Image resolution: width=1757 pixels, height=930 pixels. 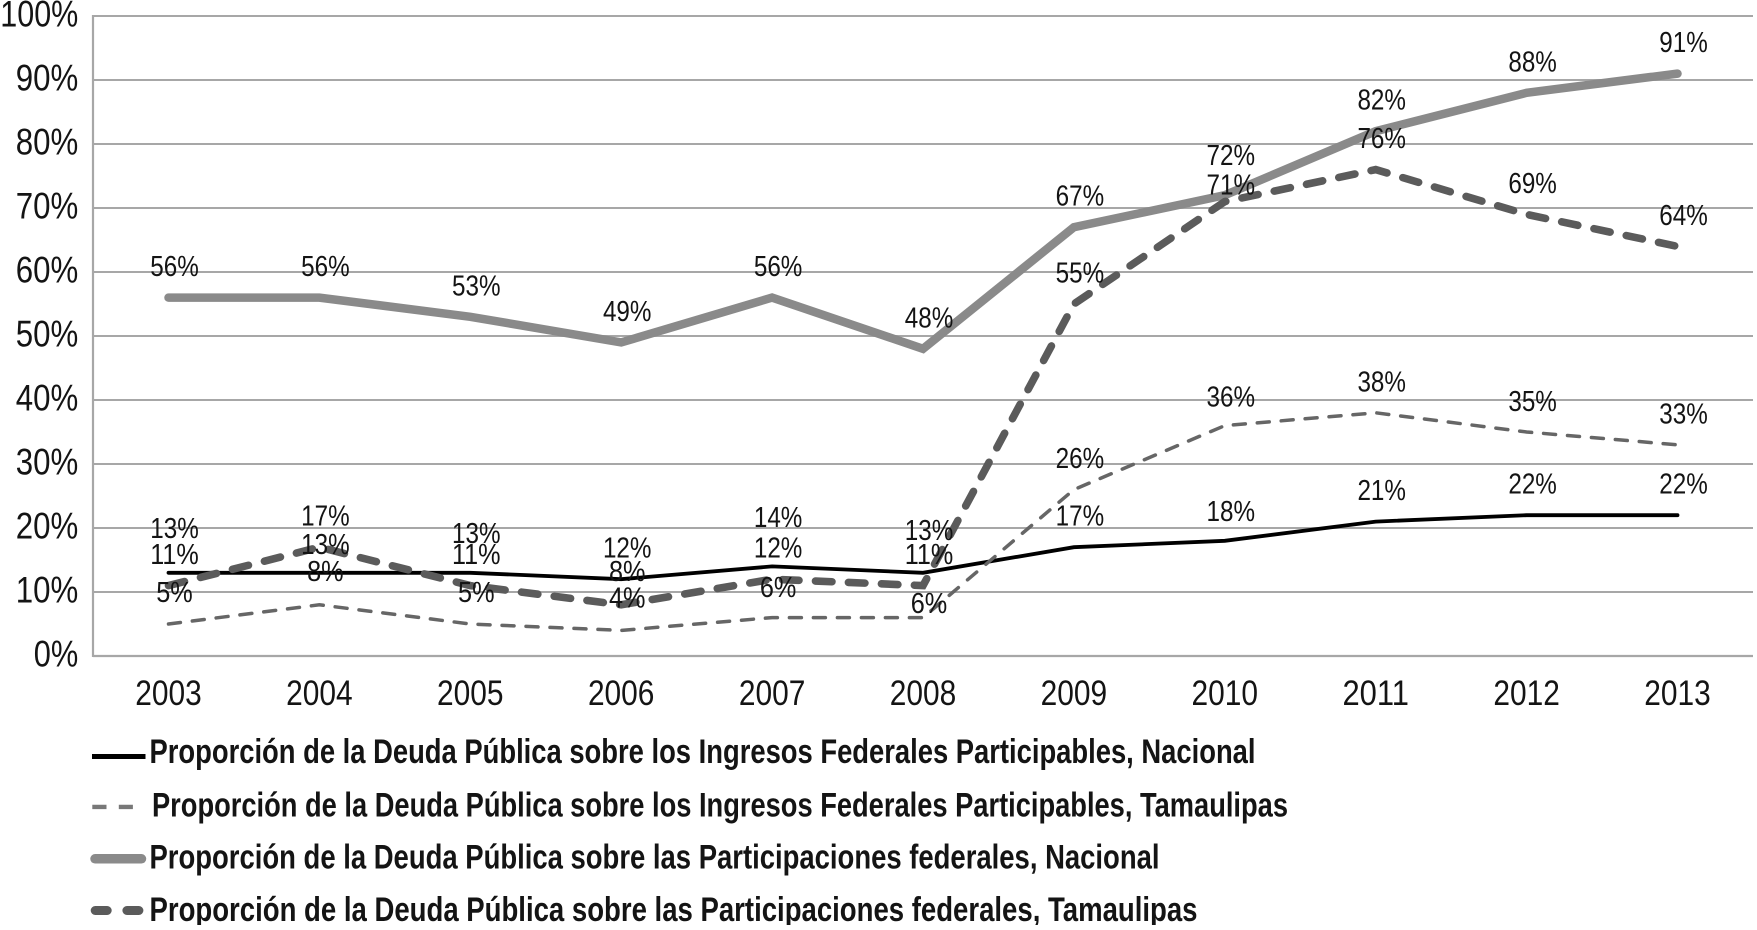 I want to click on svg-text: 38%, so click(x=1381, y=382).